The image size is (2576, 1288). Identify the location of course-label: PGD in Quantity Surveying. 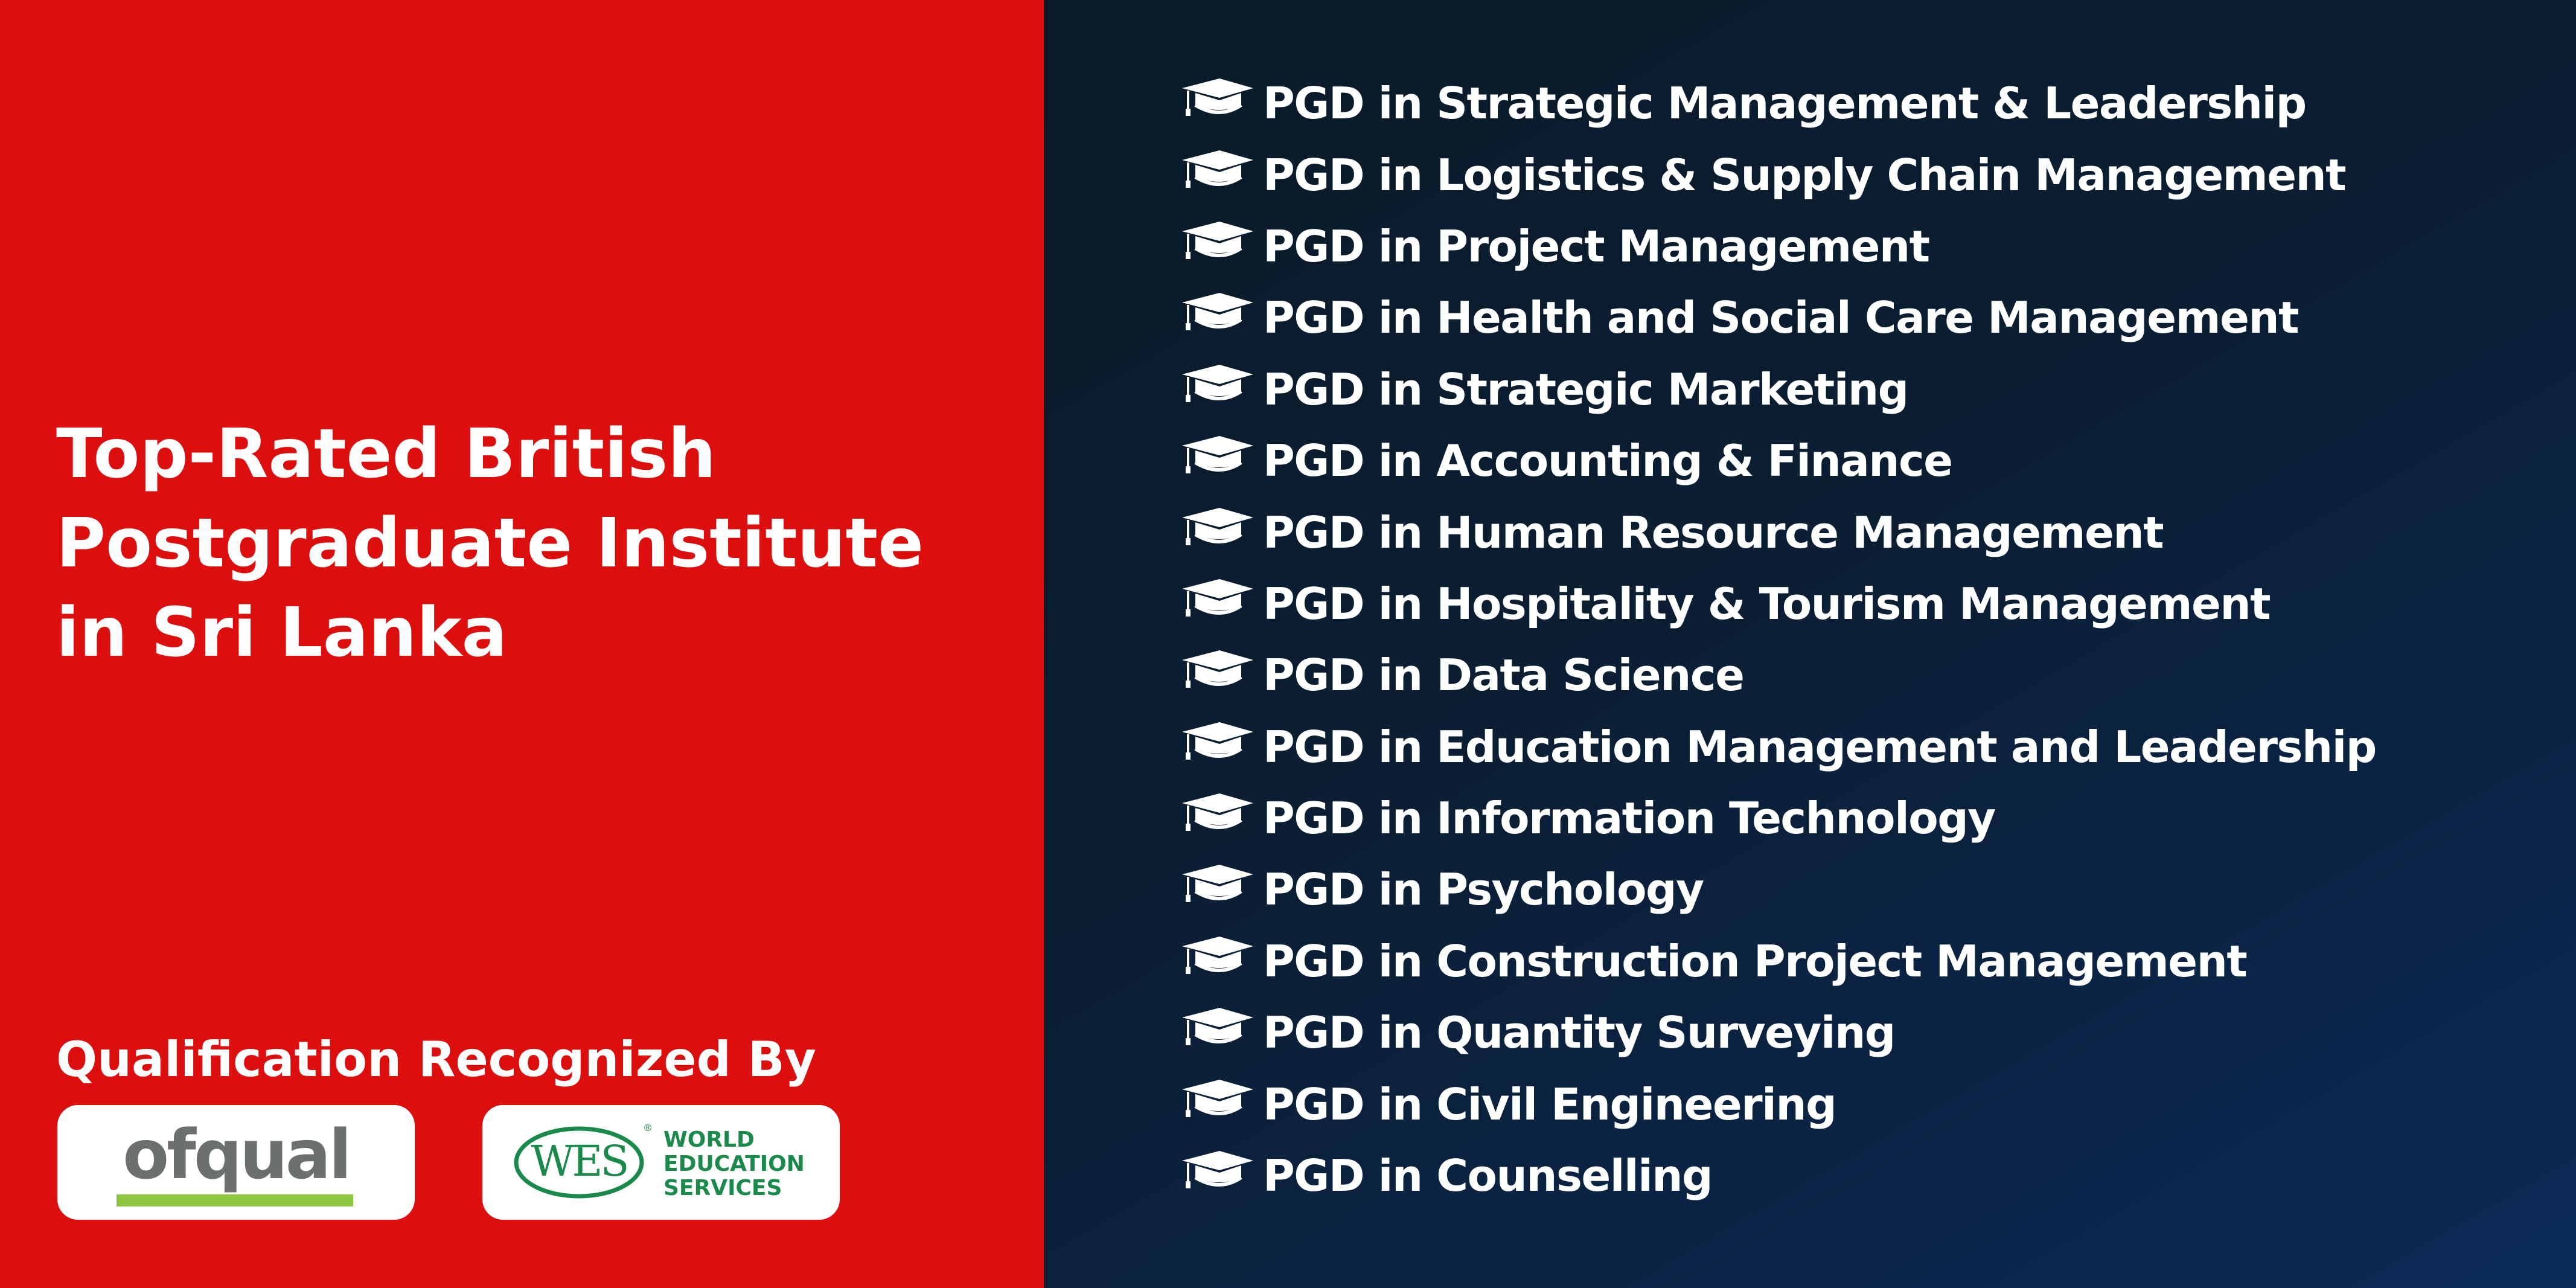
(1580, 1033).